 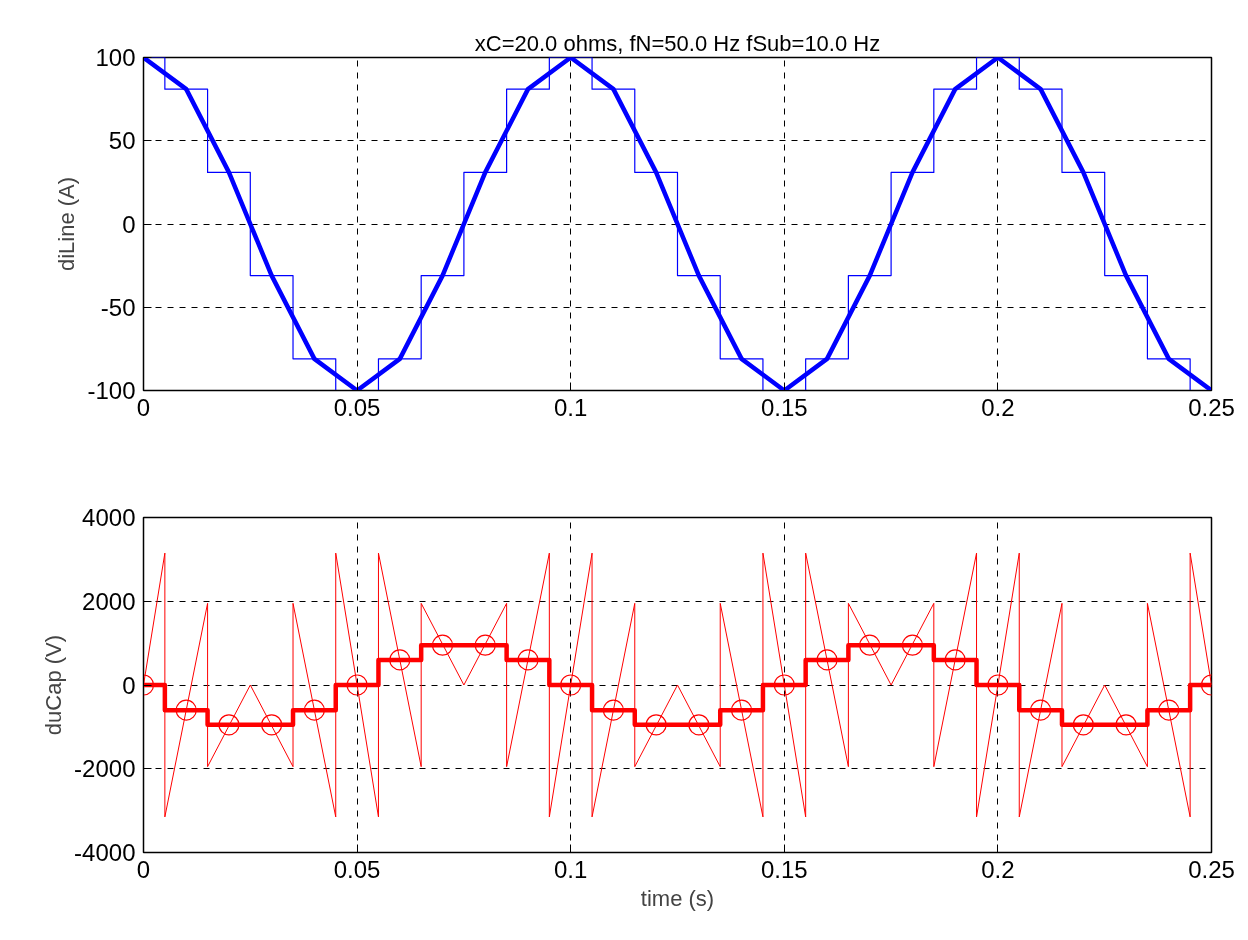 What do you see at coordinates (105, 769) in the screenshot?
I see `y-tick-label: -2000` at bounding box center [105, 769].